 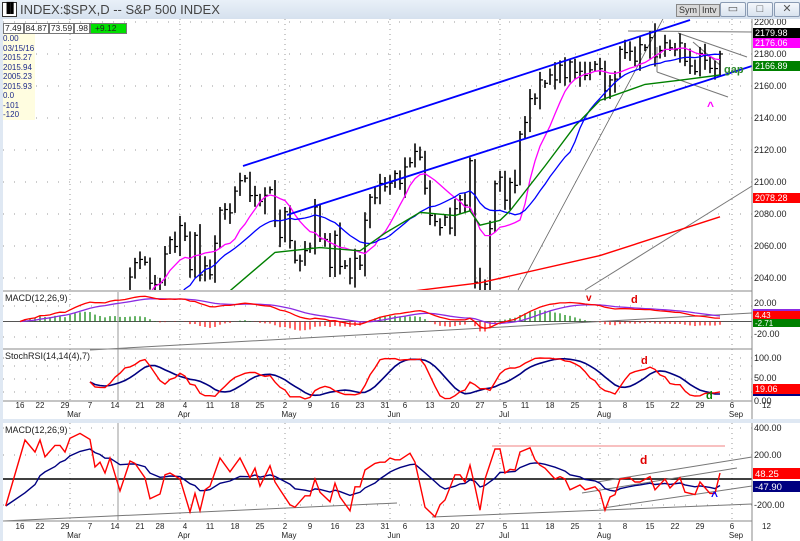 I want to click on date-tick-label: 31, so click(x=385, y=405).